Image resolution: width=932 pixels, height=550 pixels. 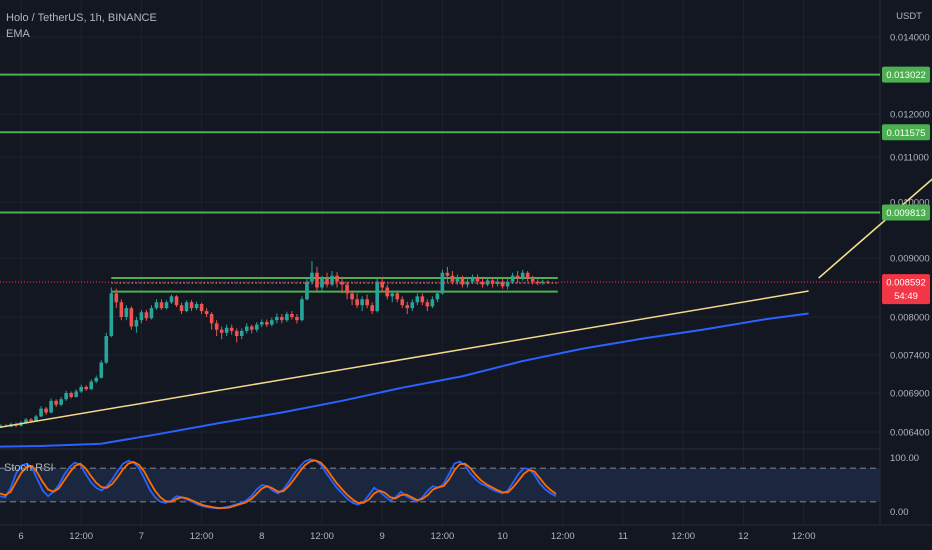 What do you see at coordinates (910, 115) in the screenshot?
I see `y-tick-label: 0.012000` at bounding box center [910, 115].